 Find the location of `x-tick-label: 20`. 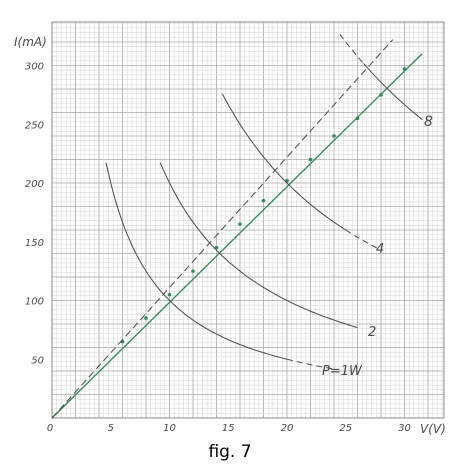

x-tick-label: 20 is located at coordinates (287, 428).